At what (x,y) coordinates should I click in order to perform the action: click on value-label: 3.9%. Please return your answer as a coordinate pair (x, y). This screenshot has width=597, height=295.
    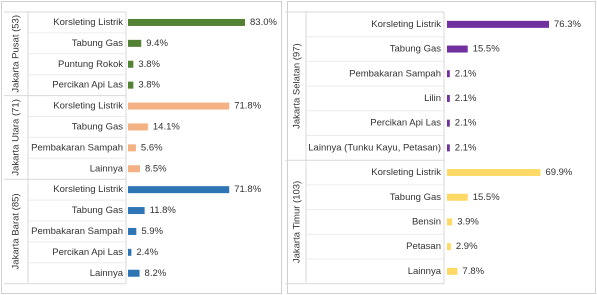
    Looking at the image, I should click on (468, 221).